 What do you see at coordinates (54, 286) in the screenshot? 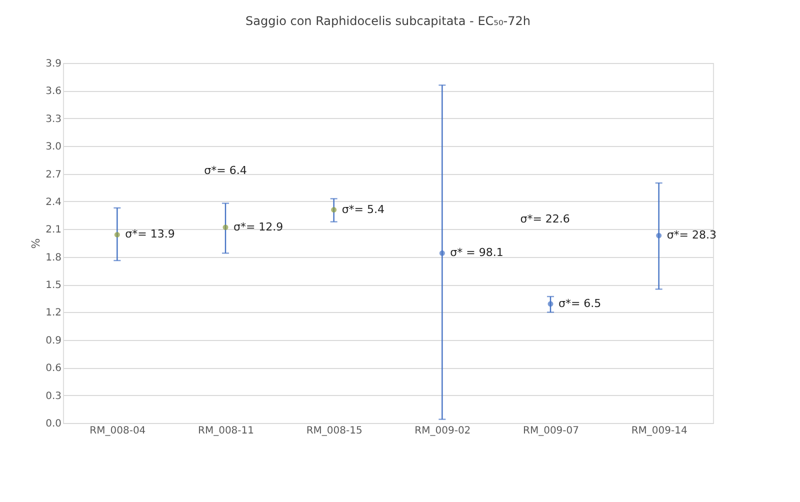
I see `y-tick-label: 1.5` at bounding box center [54, 286].